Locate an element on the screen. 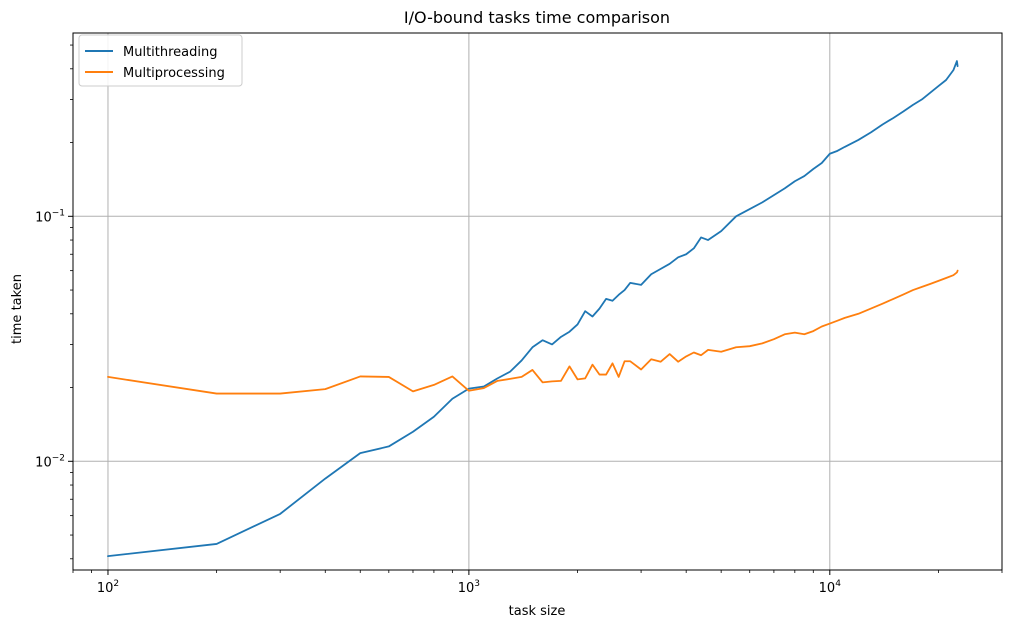  legend-box is located at coordinates (160, 60).